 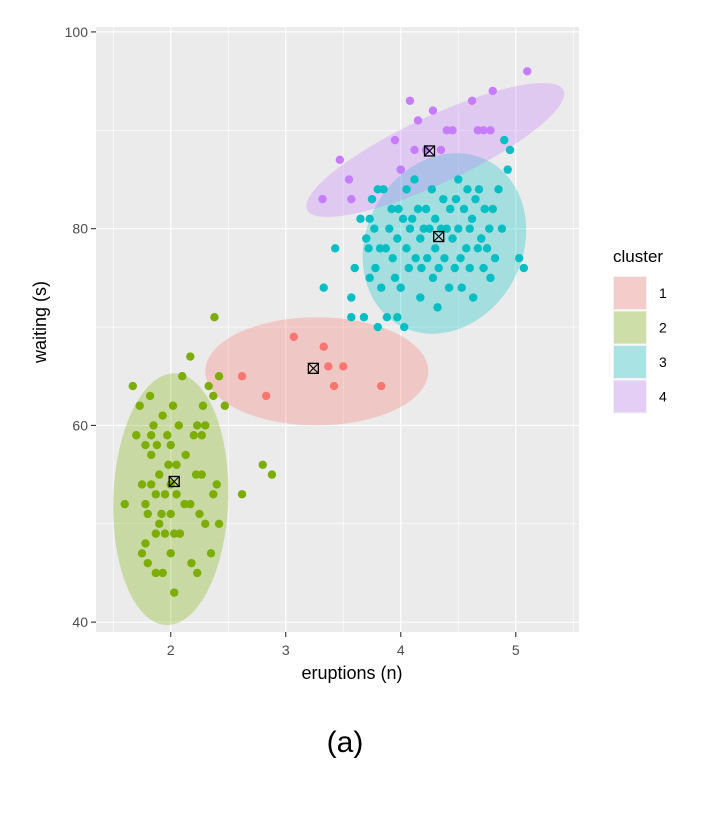 I want to click on y-tick-label: 40, so click(x=80, y=622).